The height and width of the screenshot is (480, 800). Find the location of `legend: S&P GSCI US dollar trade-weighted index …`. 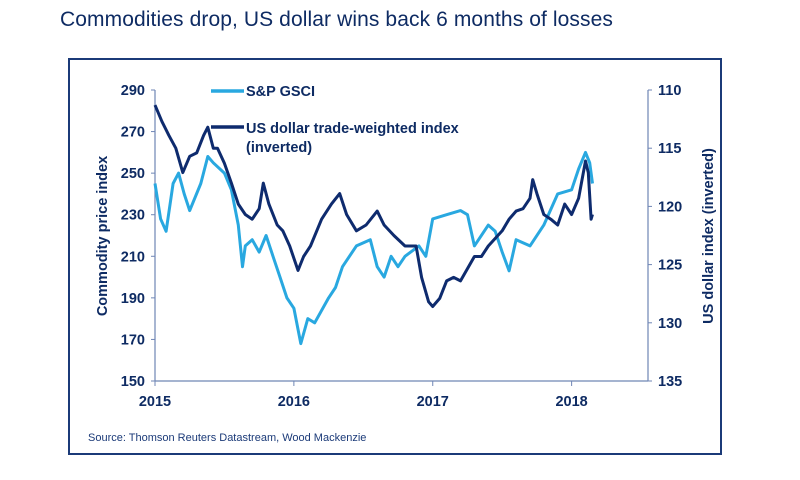

legend: S&P GSCI US dollar trade-weighted index … is located at coordinates (337, 120).